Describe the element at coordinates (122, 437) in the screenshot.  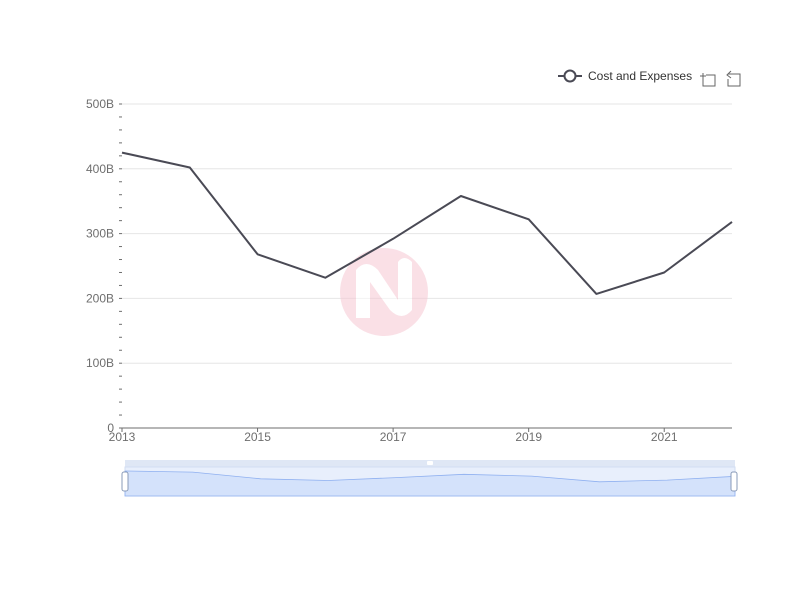
I see `x-tick-label: 2013` at that location.